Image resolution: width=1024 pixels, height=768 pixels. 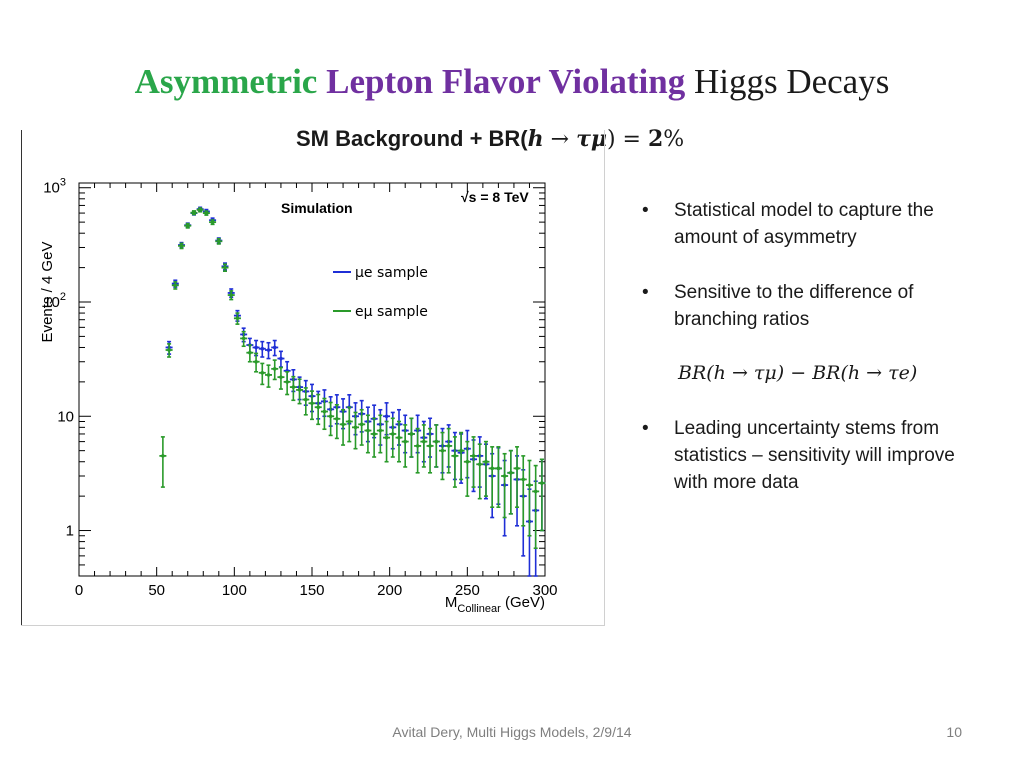 I want to click on subtitle-suffix: ) =, so click(x=627, y=139).